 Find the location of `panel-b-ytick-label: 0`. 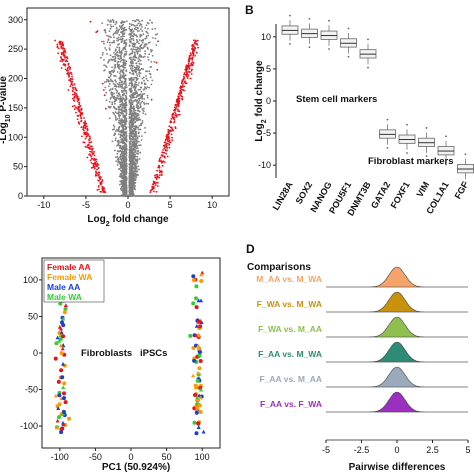

panel-b-ytick-label: 0 is located at coordinates (268, 101).